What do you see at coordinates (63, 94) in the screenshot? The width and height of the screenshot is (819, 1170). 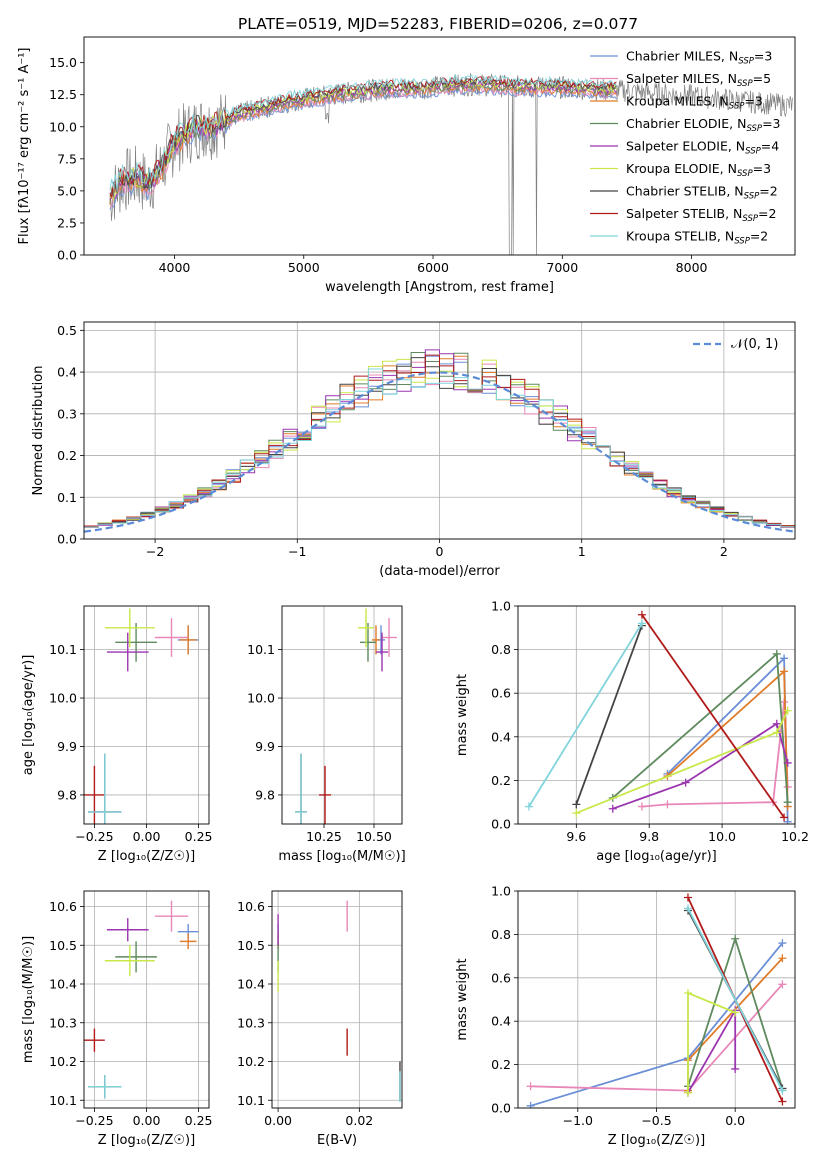 I see `y-tick-label: 12.5` at bounding box center [63, 94].